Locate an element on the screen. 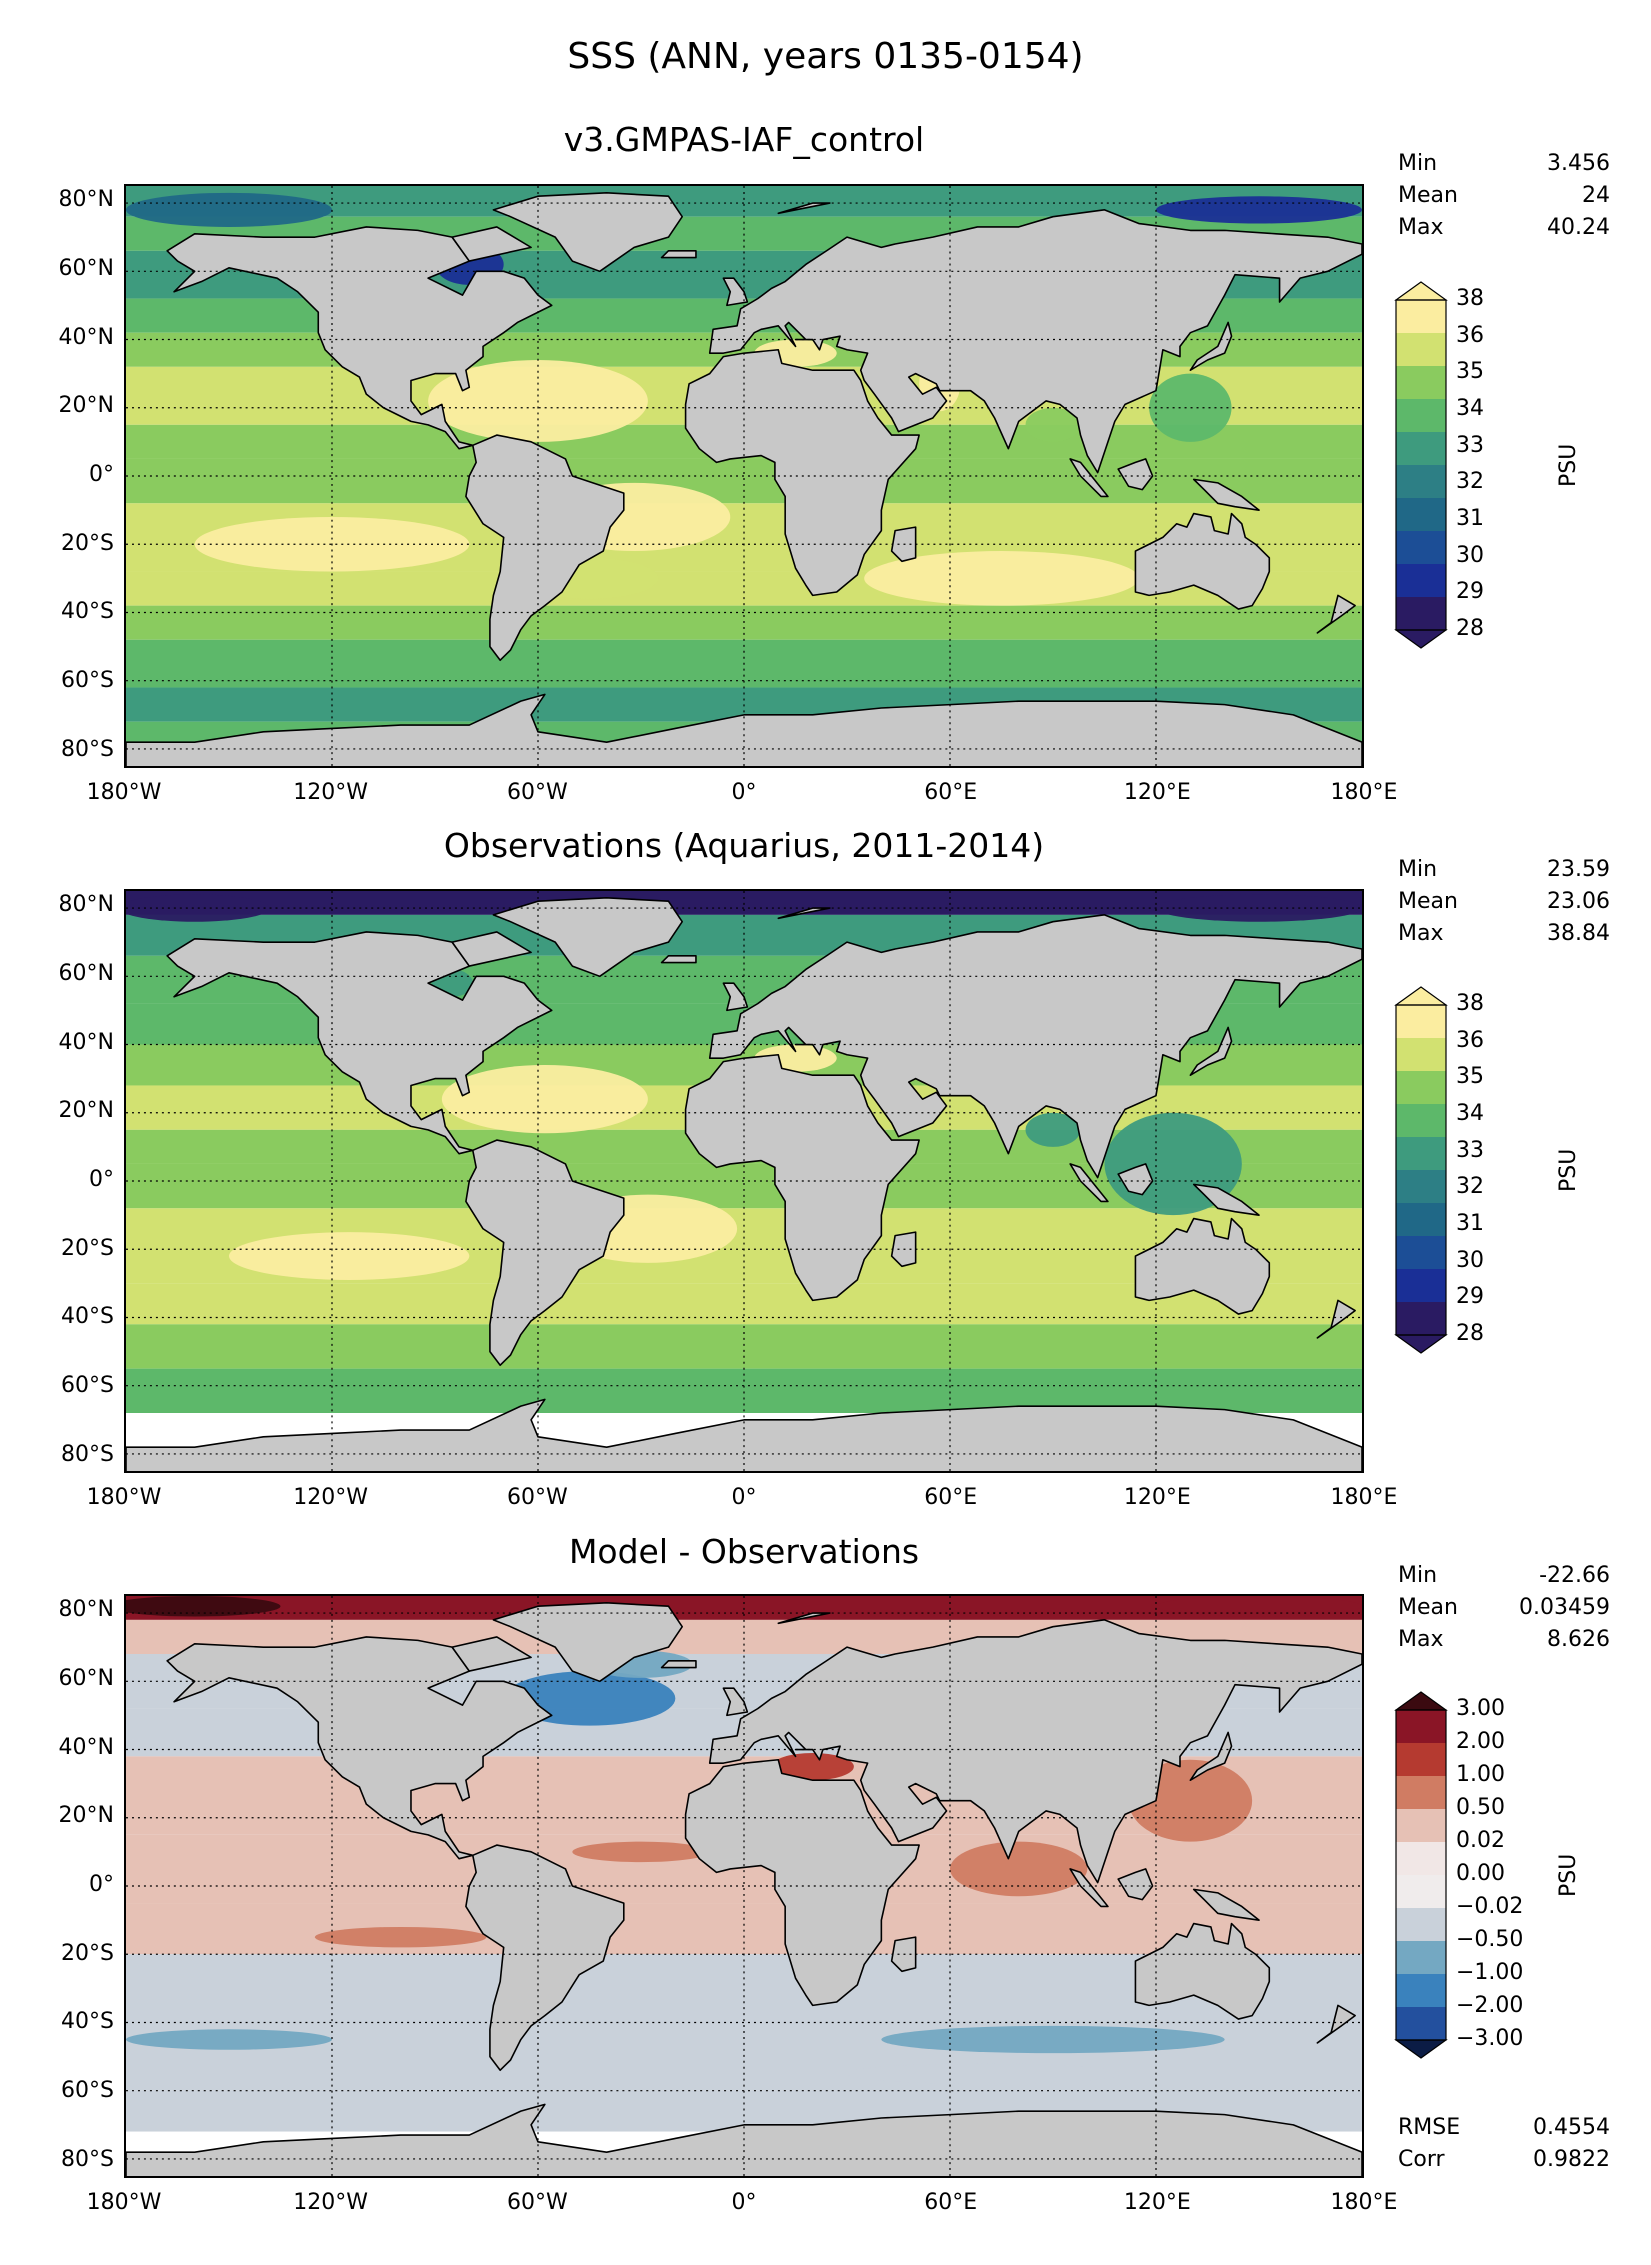 This screenshot has width=1651, height=2265. colorbar is located at coordinates (1421, 465).